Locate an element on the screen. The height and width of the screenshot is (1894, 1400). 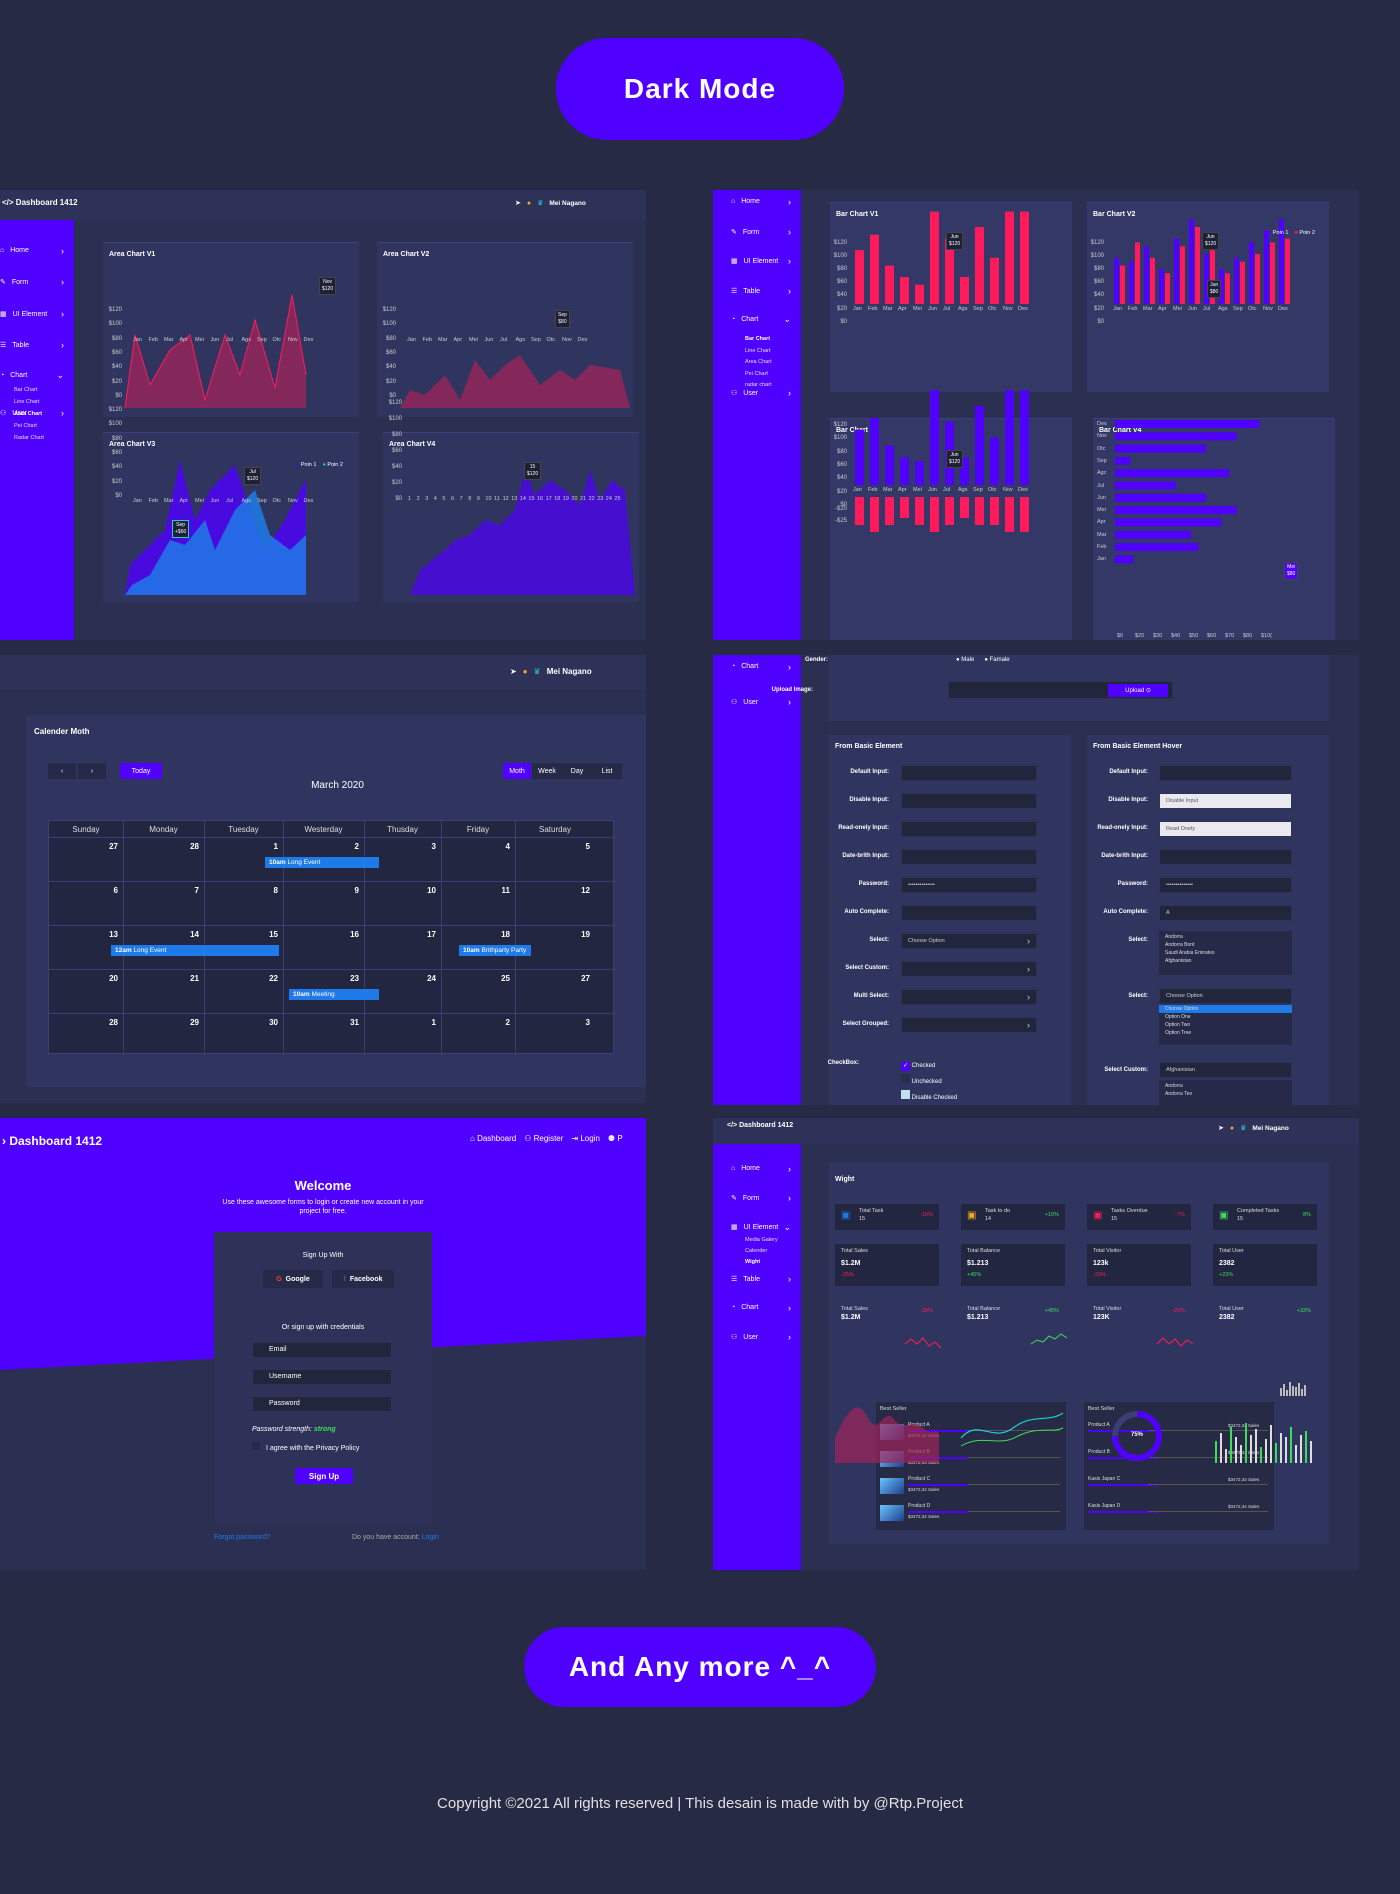
day-cell: 19 is located at coordinates (585, 934).